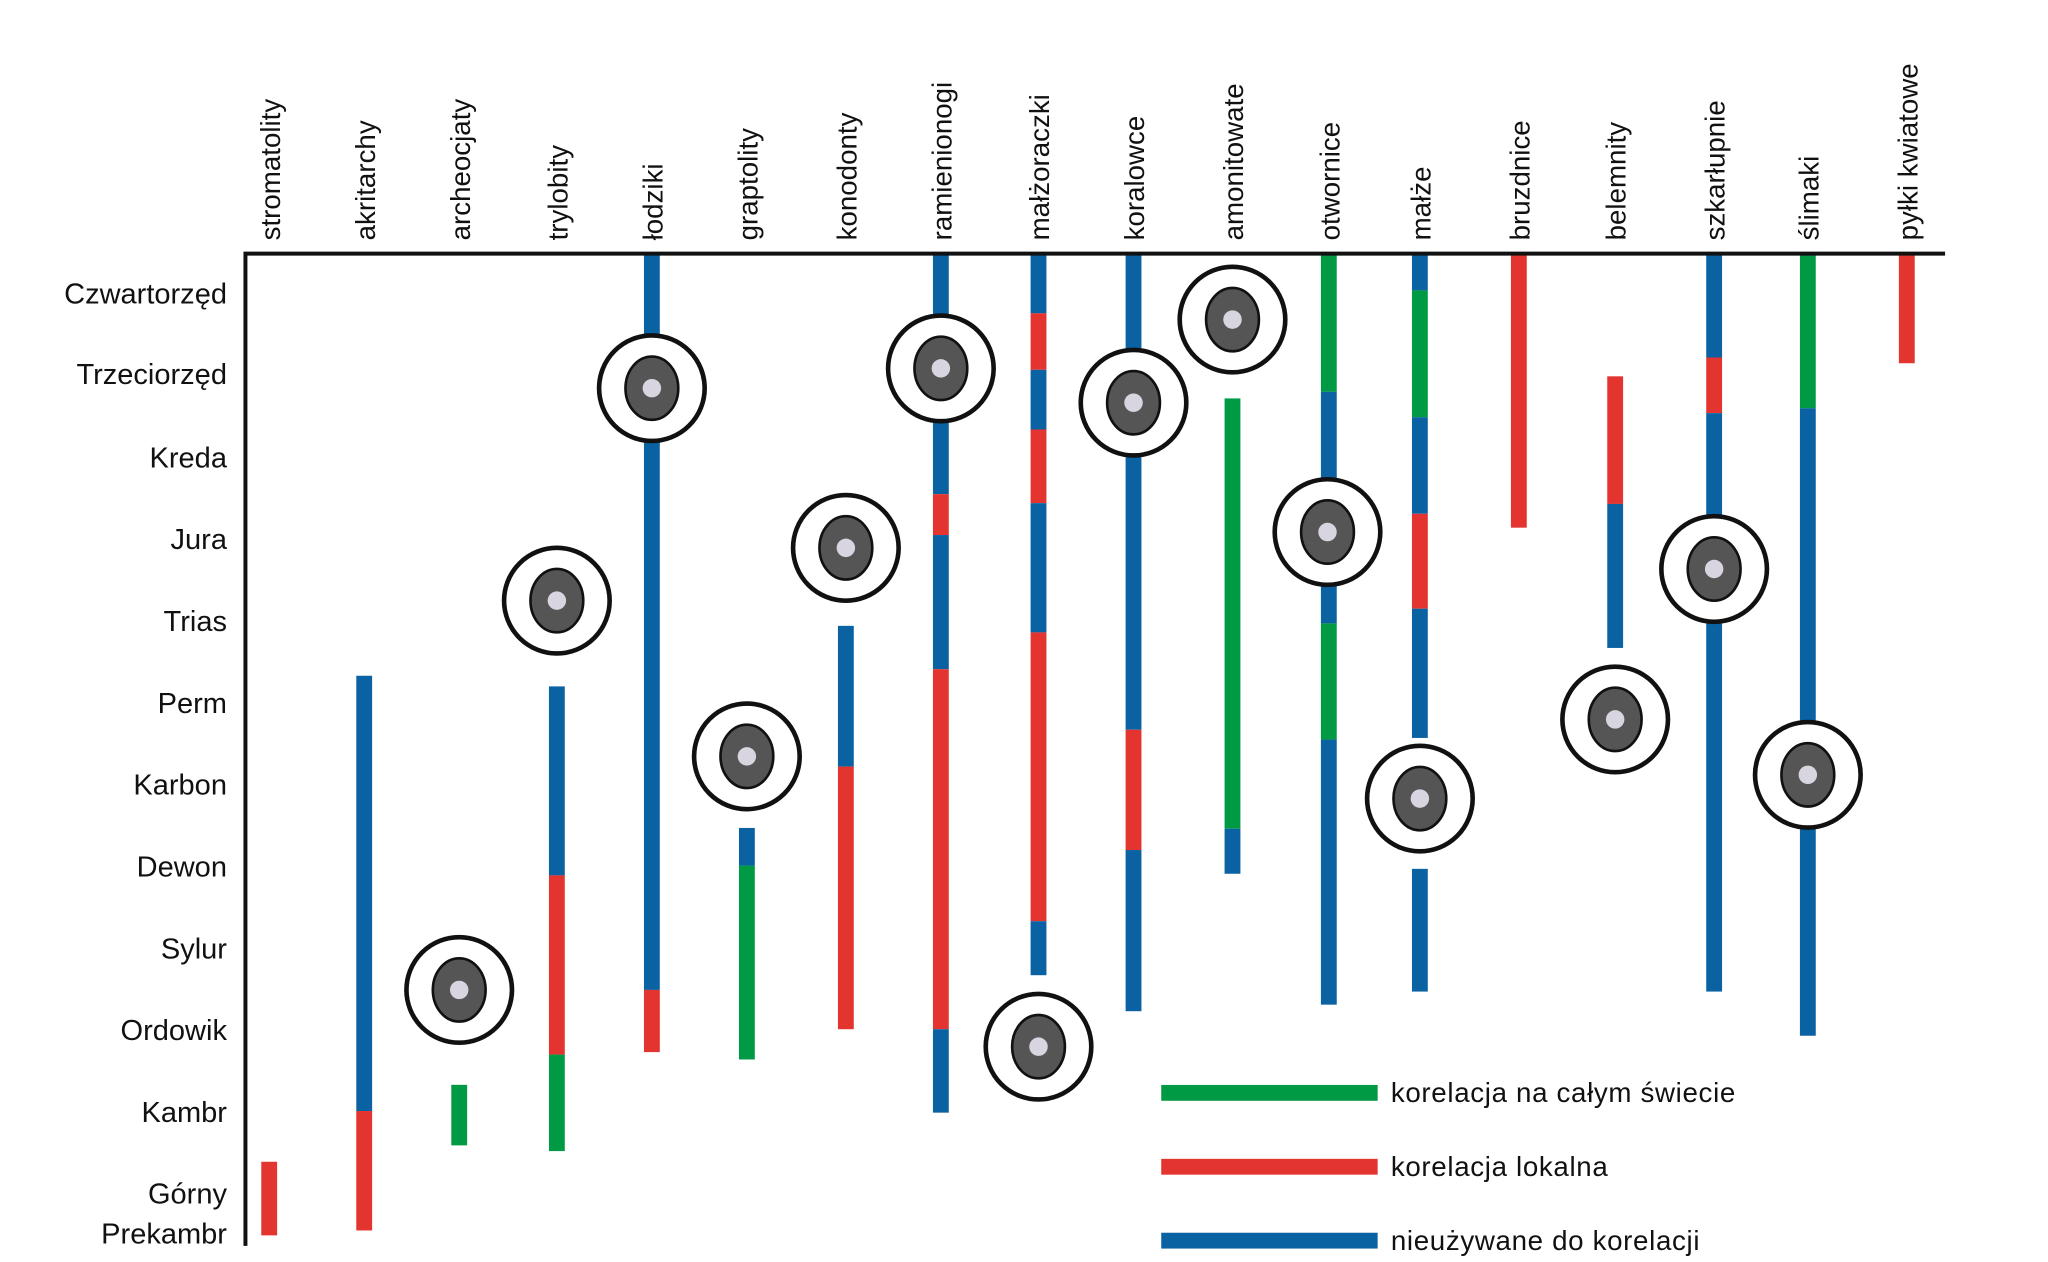  I want to click on column-label: konodonty, so click(846, 176).